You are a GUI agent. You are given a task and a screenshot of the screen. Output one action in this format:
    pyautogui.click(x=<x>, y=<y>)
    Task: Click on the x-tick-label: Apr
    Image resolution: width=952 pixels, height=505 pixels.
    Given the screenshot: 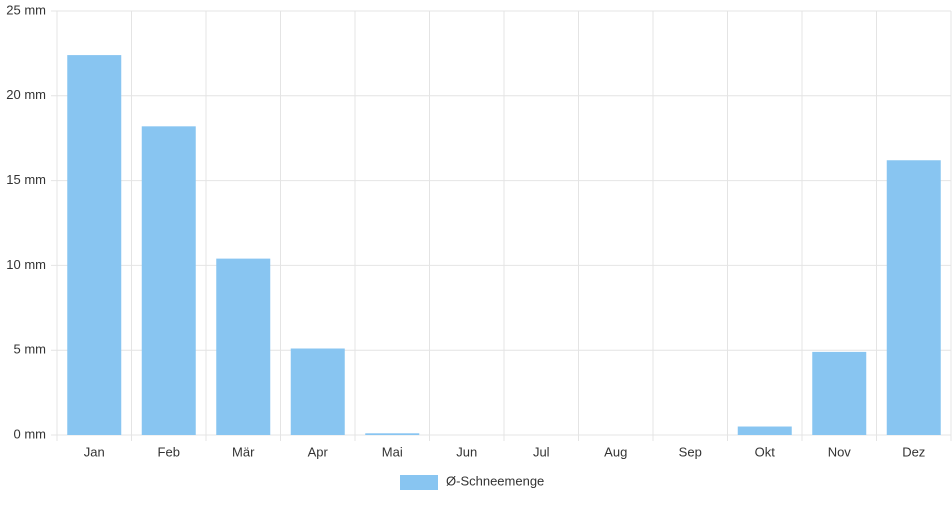 What is the action you would take?
    pyautogui.click(x=318, y=451)
    